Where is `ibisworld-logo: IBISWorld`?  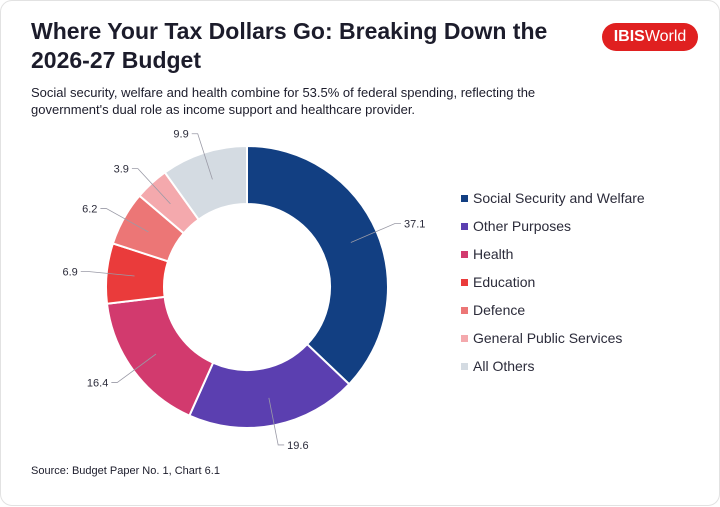
ibisworld-logo: IBISWorld is located at coordinates (650, 37).